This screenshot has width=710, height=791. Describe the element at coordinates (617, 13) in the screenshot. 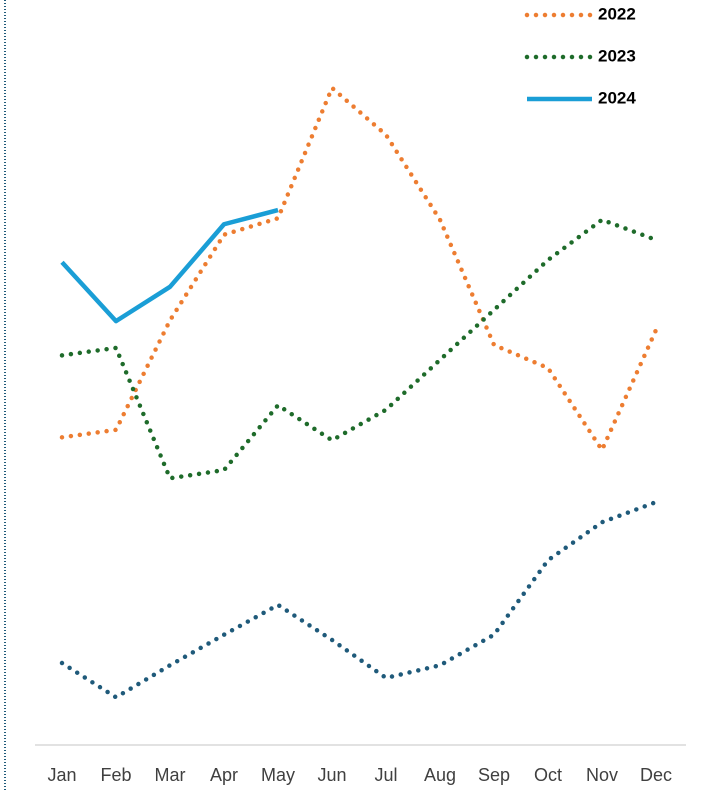

I see `legend-label: 2022` at that location.